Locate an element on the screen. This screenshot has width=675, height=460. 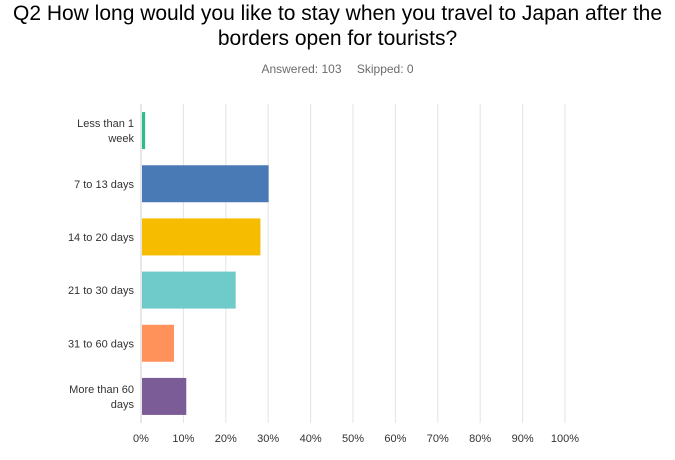
category-label: More than 60 is located at coordinates (101, 390).